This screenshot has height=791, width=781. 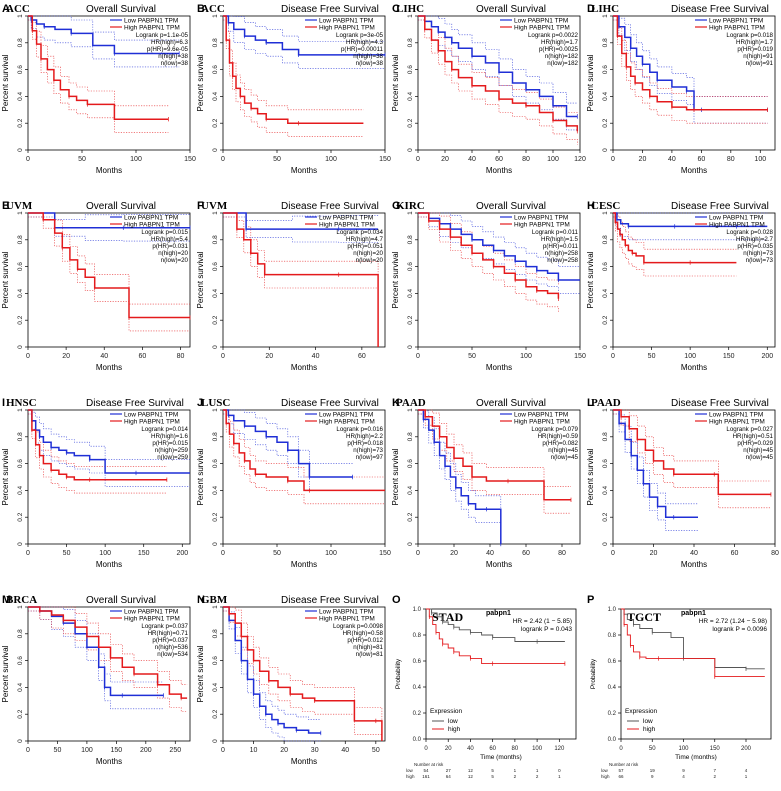 What do you see at coordinates (172, 654) in the screenshot?
I see `stat-line: n(low)=534` at bounding box center [172, 654].